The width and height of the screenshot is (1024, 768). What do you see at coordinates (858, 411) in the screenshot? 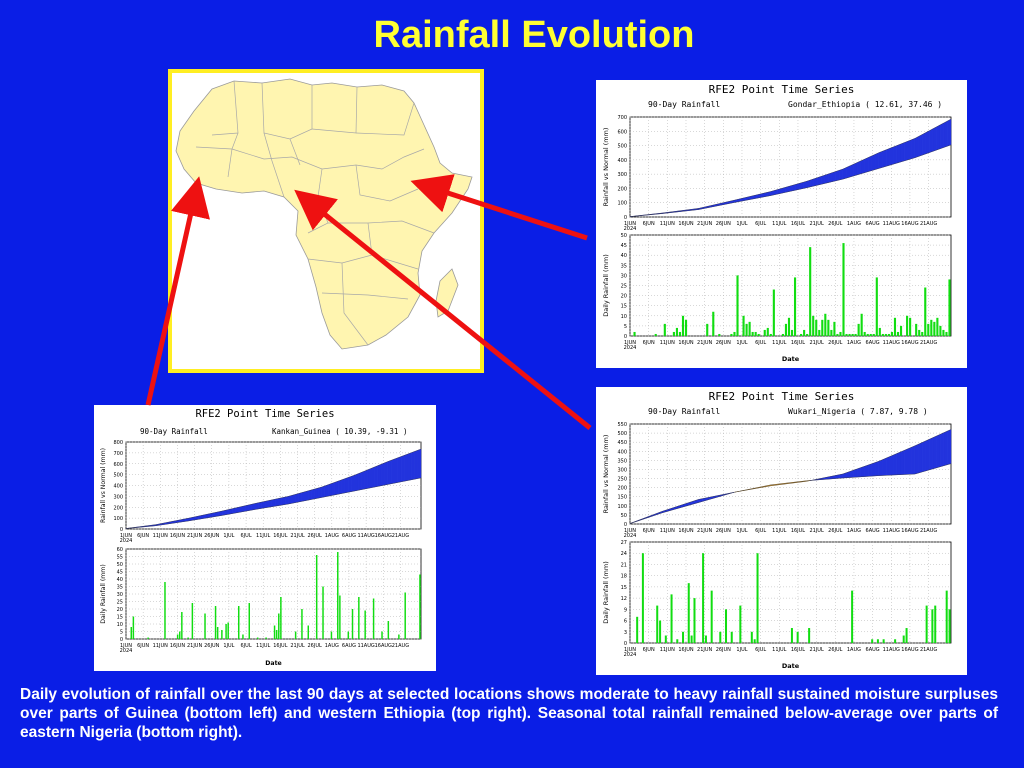
I see `chart-location: Wukari_Nigeria ( 7.87, 9.78 )` at bounding box center [858, 411].